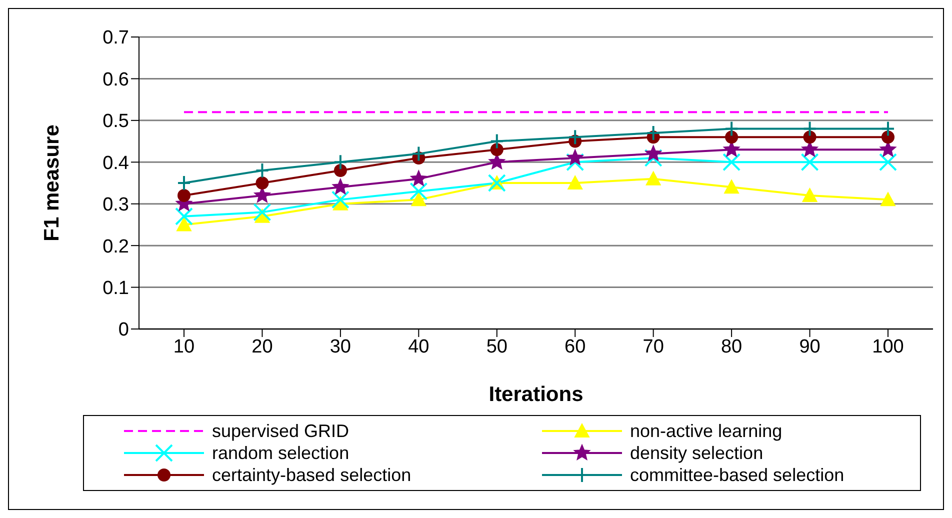 Image resolution: width=952 pixels, height=518 pixels. I want to click on y-tick-label: 0.7, so click(115, 38).